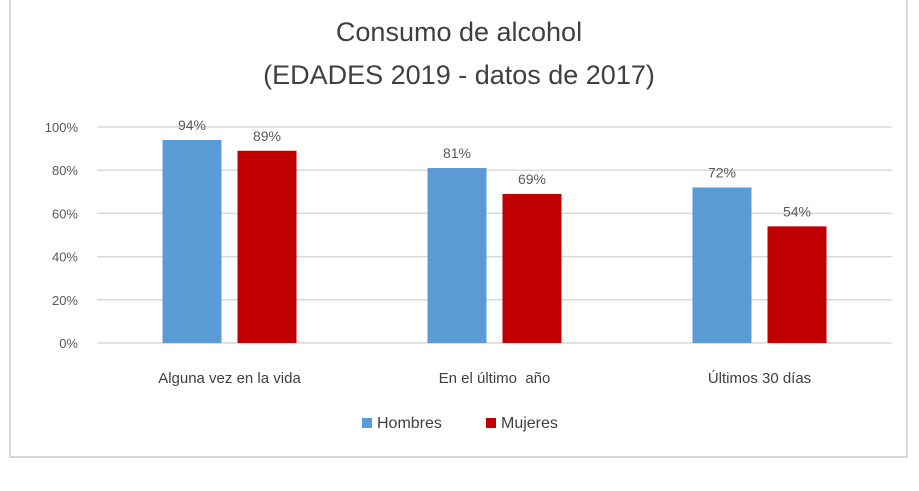 The height and width of the screenshot is (491, 919). Describe the element at coordinates (65, 213) in the screenshot. I see `y-tick-label: 60%` at that location.